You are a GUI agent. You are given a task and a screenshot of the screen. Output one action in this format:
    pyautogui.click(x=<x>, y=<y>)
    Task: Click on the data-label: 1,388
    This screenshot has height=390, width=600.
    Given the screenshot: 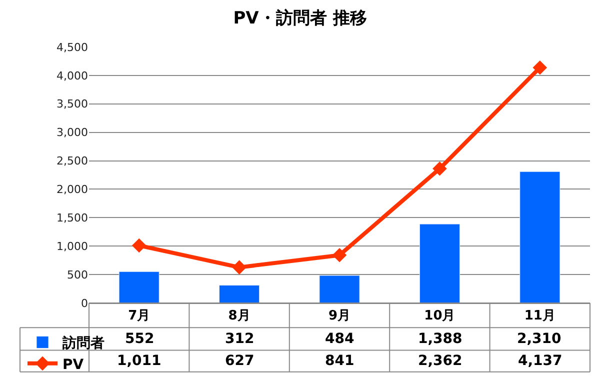 What is the action you would take?
    pyautogui.click(x=440, y=339)
    